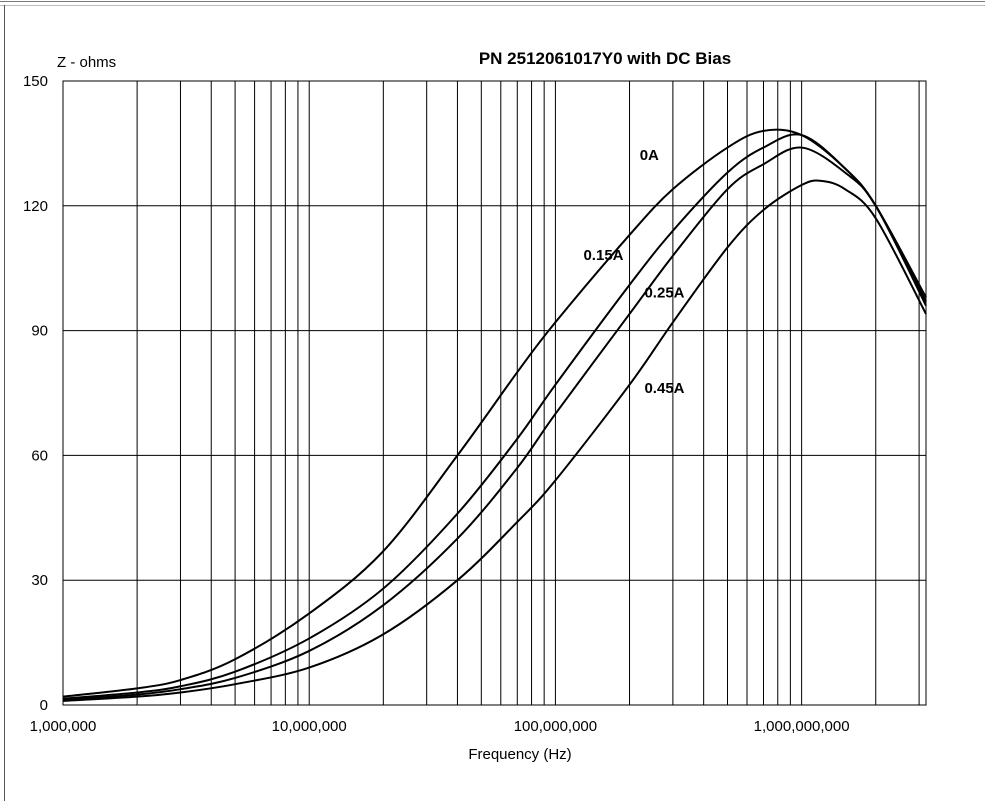 The width and height of the screenshot is (985, 801). Describe the element at coordinates (39, 580) in the screenshot. I see `y-tick-label: 30` at that location.